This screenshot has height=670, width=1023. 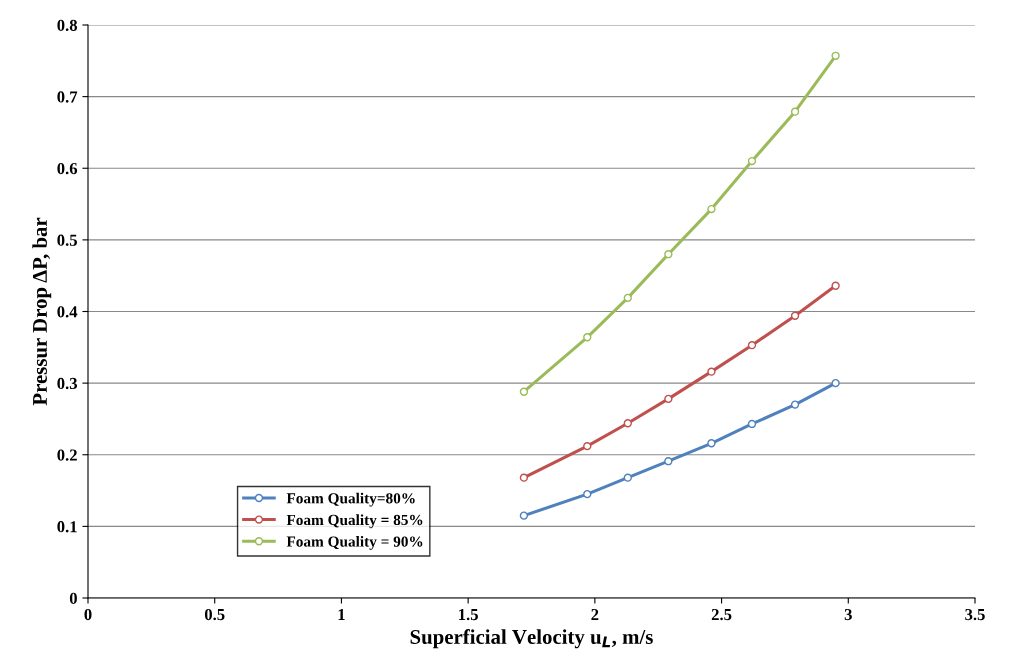 What do you see at coordinates (67, 168) in the screenshot?
I see `y-tick-label: 0.6` at bounding box center [67, 168].